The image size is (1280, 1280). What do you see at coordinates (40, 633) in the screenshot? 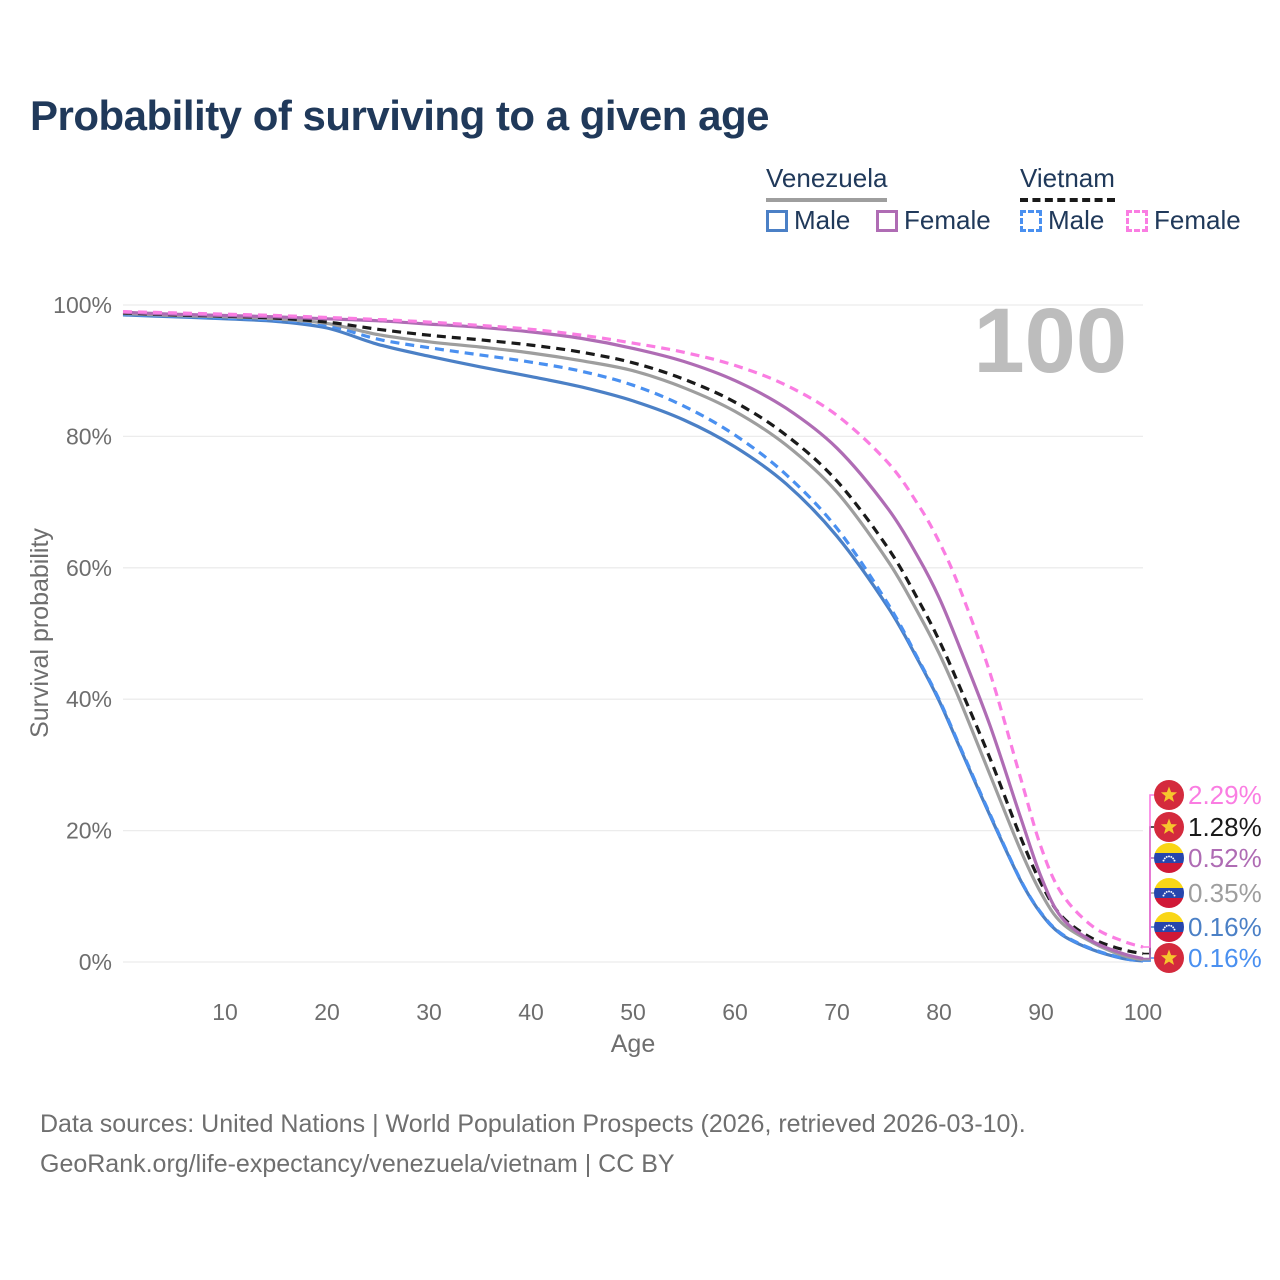
I see `y-axis-title: Survival probability` at bounding box center [40, 633].